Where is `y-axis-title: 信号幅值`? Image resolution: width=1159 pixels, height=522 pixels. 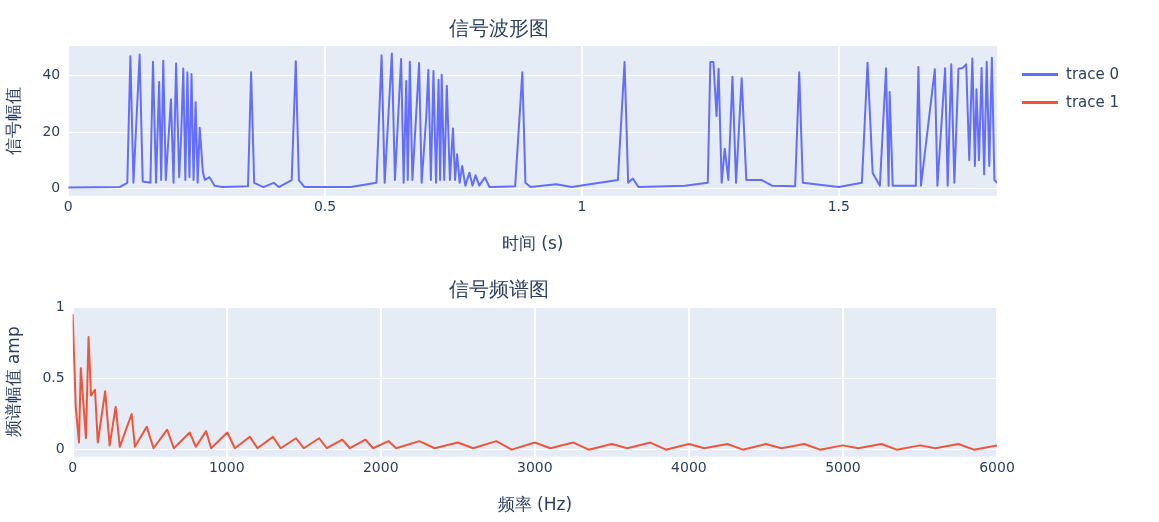 y-axis-title: 信号幅值 is located at coordinates (12, 120).